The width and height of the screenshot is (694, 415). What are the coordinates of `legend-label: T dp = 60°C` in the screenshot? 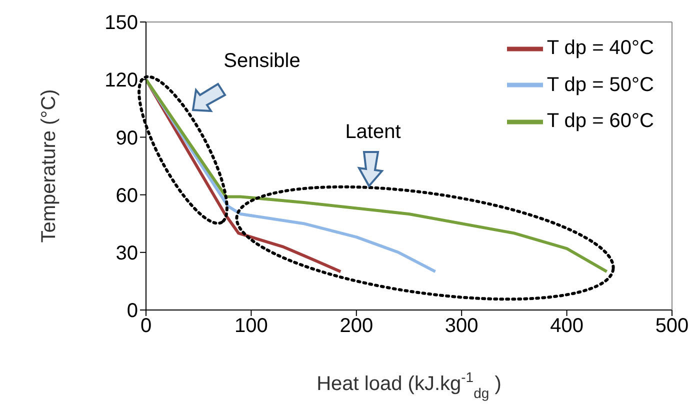 It's located at (600, 121).